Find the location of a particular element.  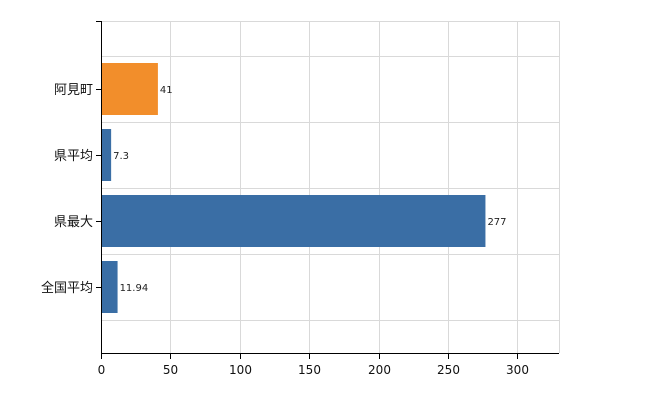

data-label-3: 11.94 is located at coordinates (134, 288).